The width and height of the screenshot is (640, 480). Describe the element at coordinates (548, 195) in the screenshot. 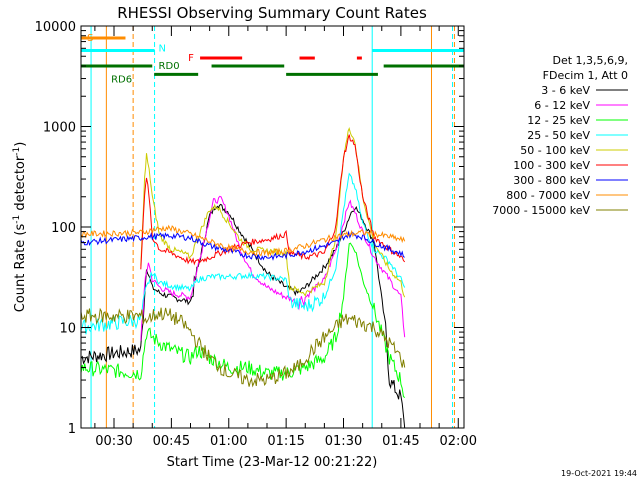

I see `legend-label-7: 800 - 7000 keV` at that location.